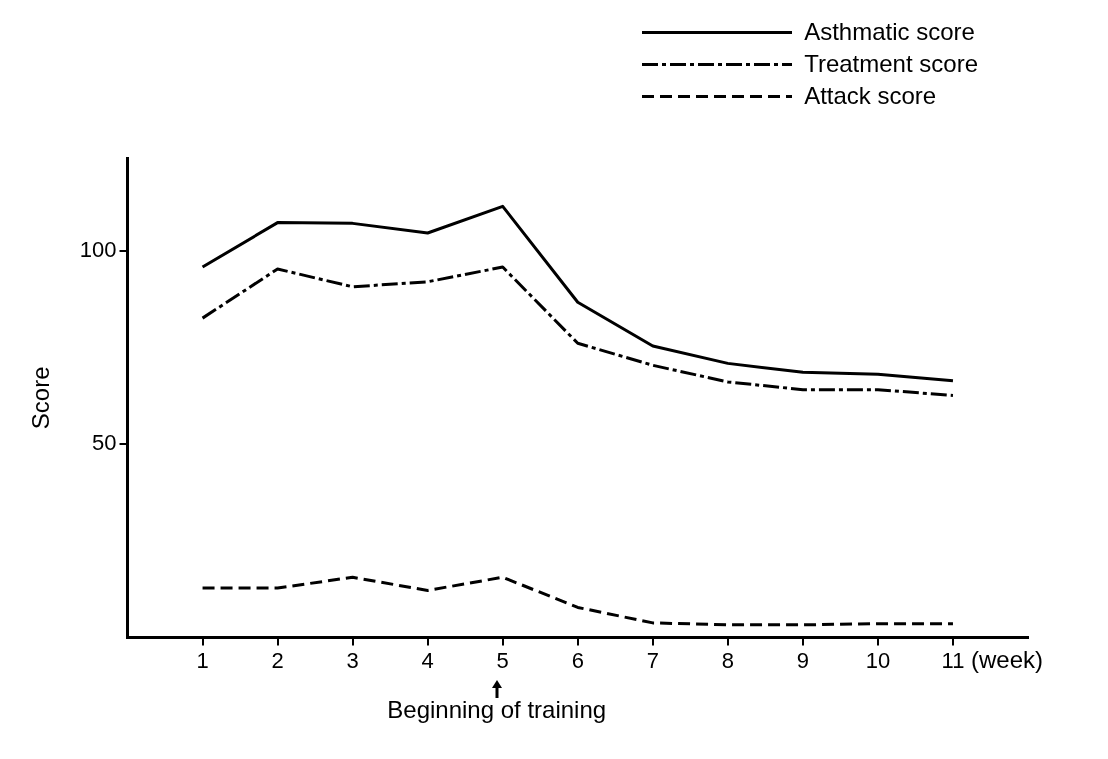  What do you see at coordinates (497, 710) in the screenshot?
I see `text: Beginning of training` at bounding box center [497, 710].